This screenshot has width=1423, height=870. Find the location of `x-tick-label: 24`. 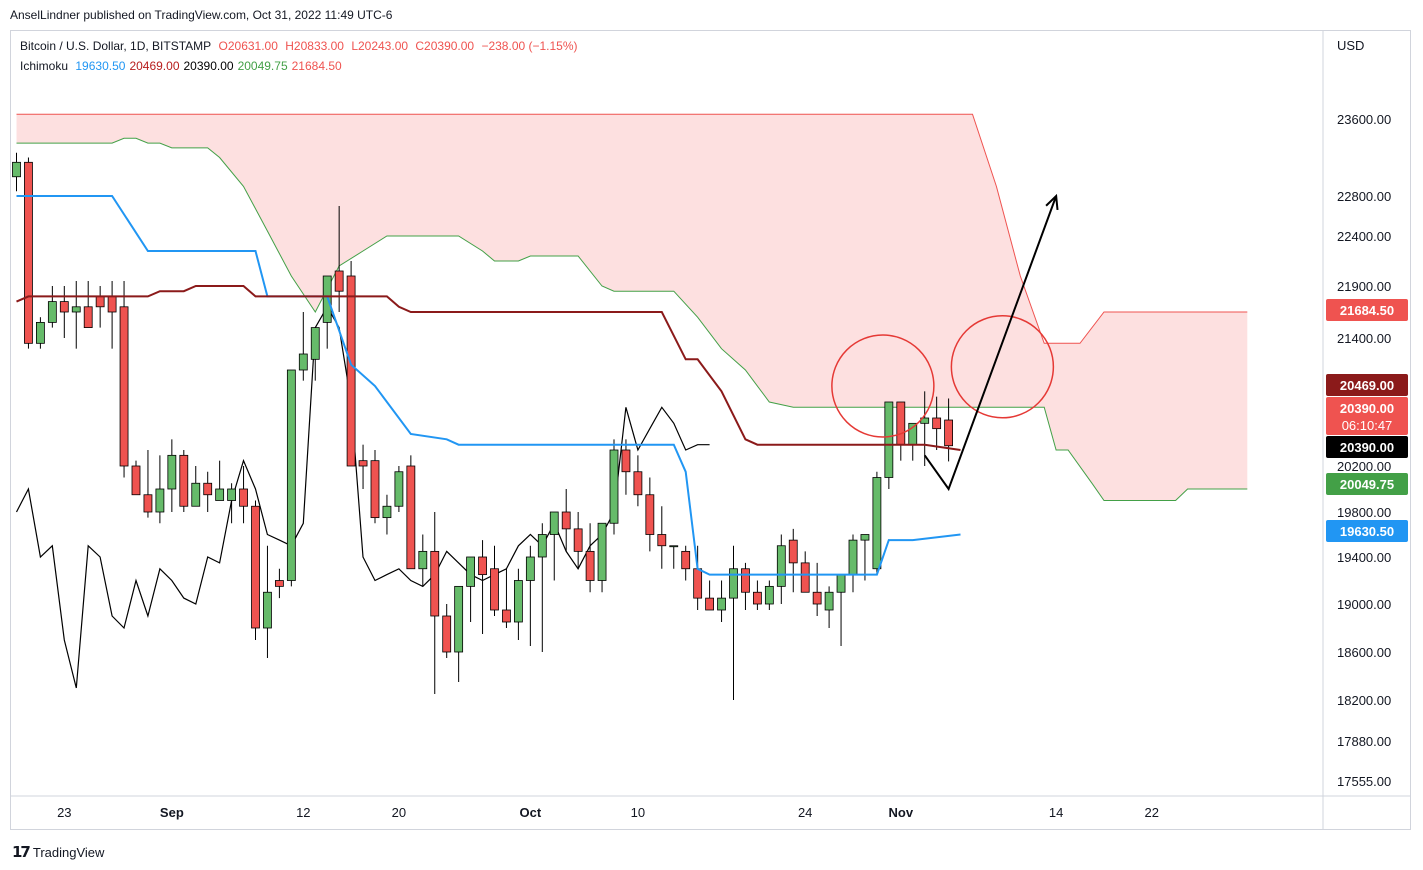

x-tick-label: 24 is located at coordinates (805, 812).